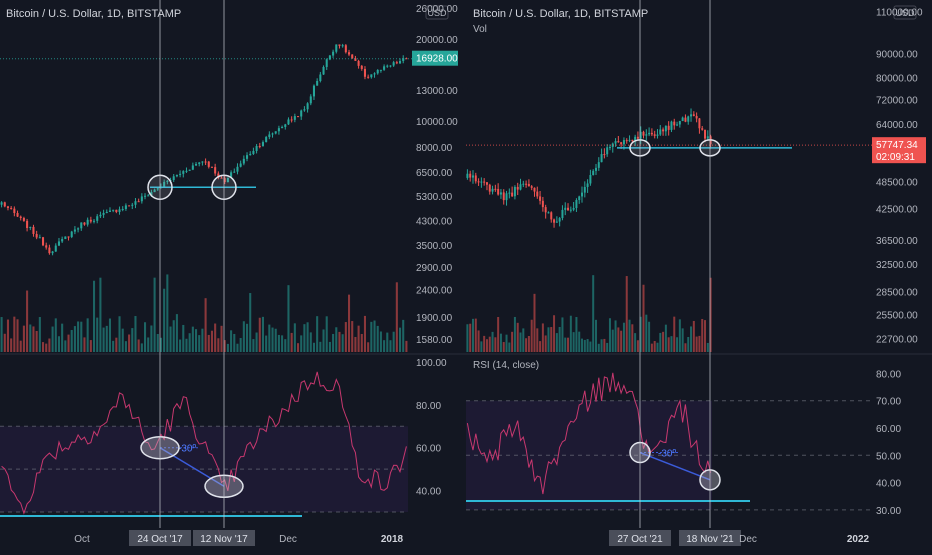 The width and height of the screenshot is (932, 555). Describe the element at coordinates (897, 145) in the screenshot. I see `last-price-value: 57747.34` at that location.